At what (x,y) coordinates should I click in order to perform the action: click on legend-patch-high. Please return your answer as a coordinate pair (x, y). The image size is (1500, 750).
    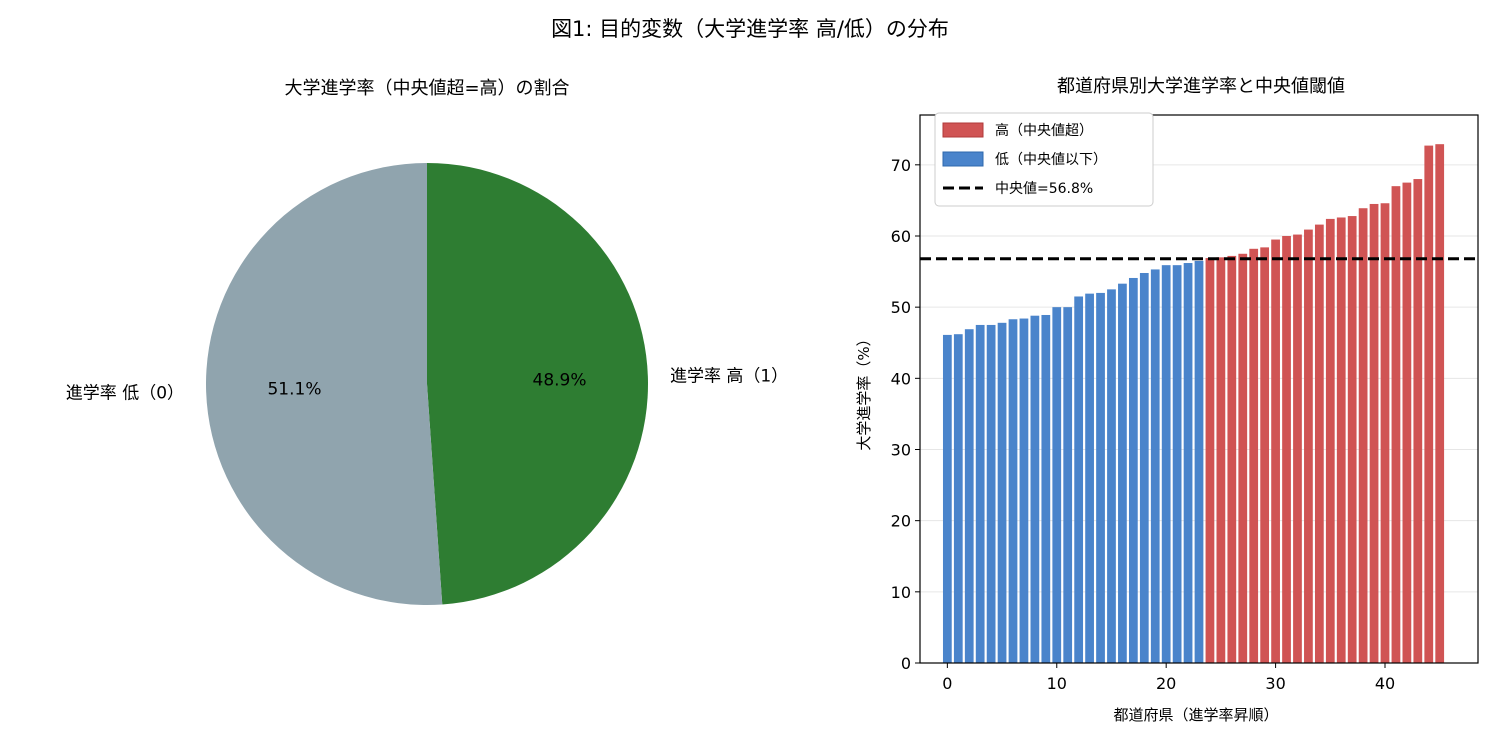
    Looking at the image, I should click on (963, 130).